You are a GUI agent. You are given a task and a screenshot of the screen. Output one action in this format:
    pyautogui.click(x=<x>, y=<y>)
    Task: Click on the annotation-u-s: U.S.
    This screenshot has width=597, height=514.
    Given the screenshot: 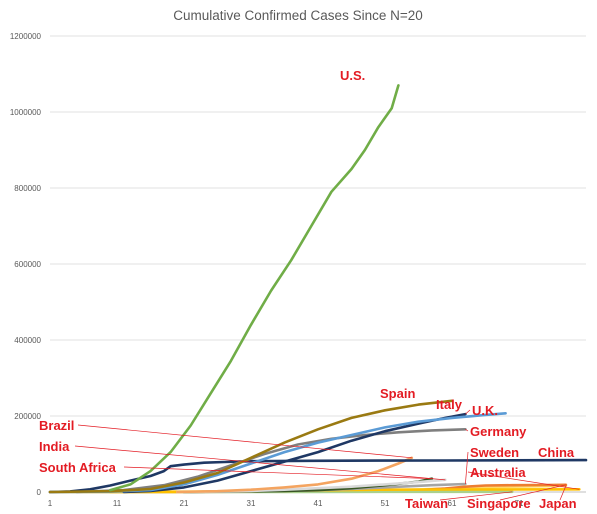 What is the action you would take?
    pyautogui.click(x=352, y=75)
    